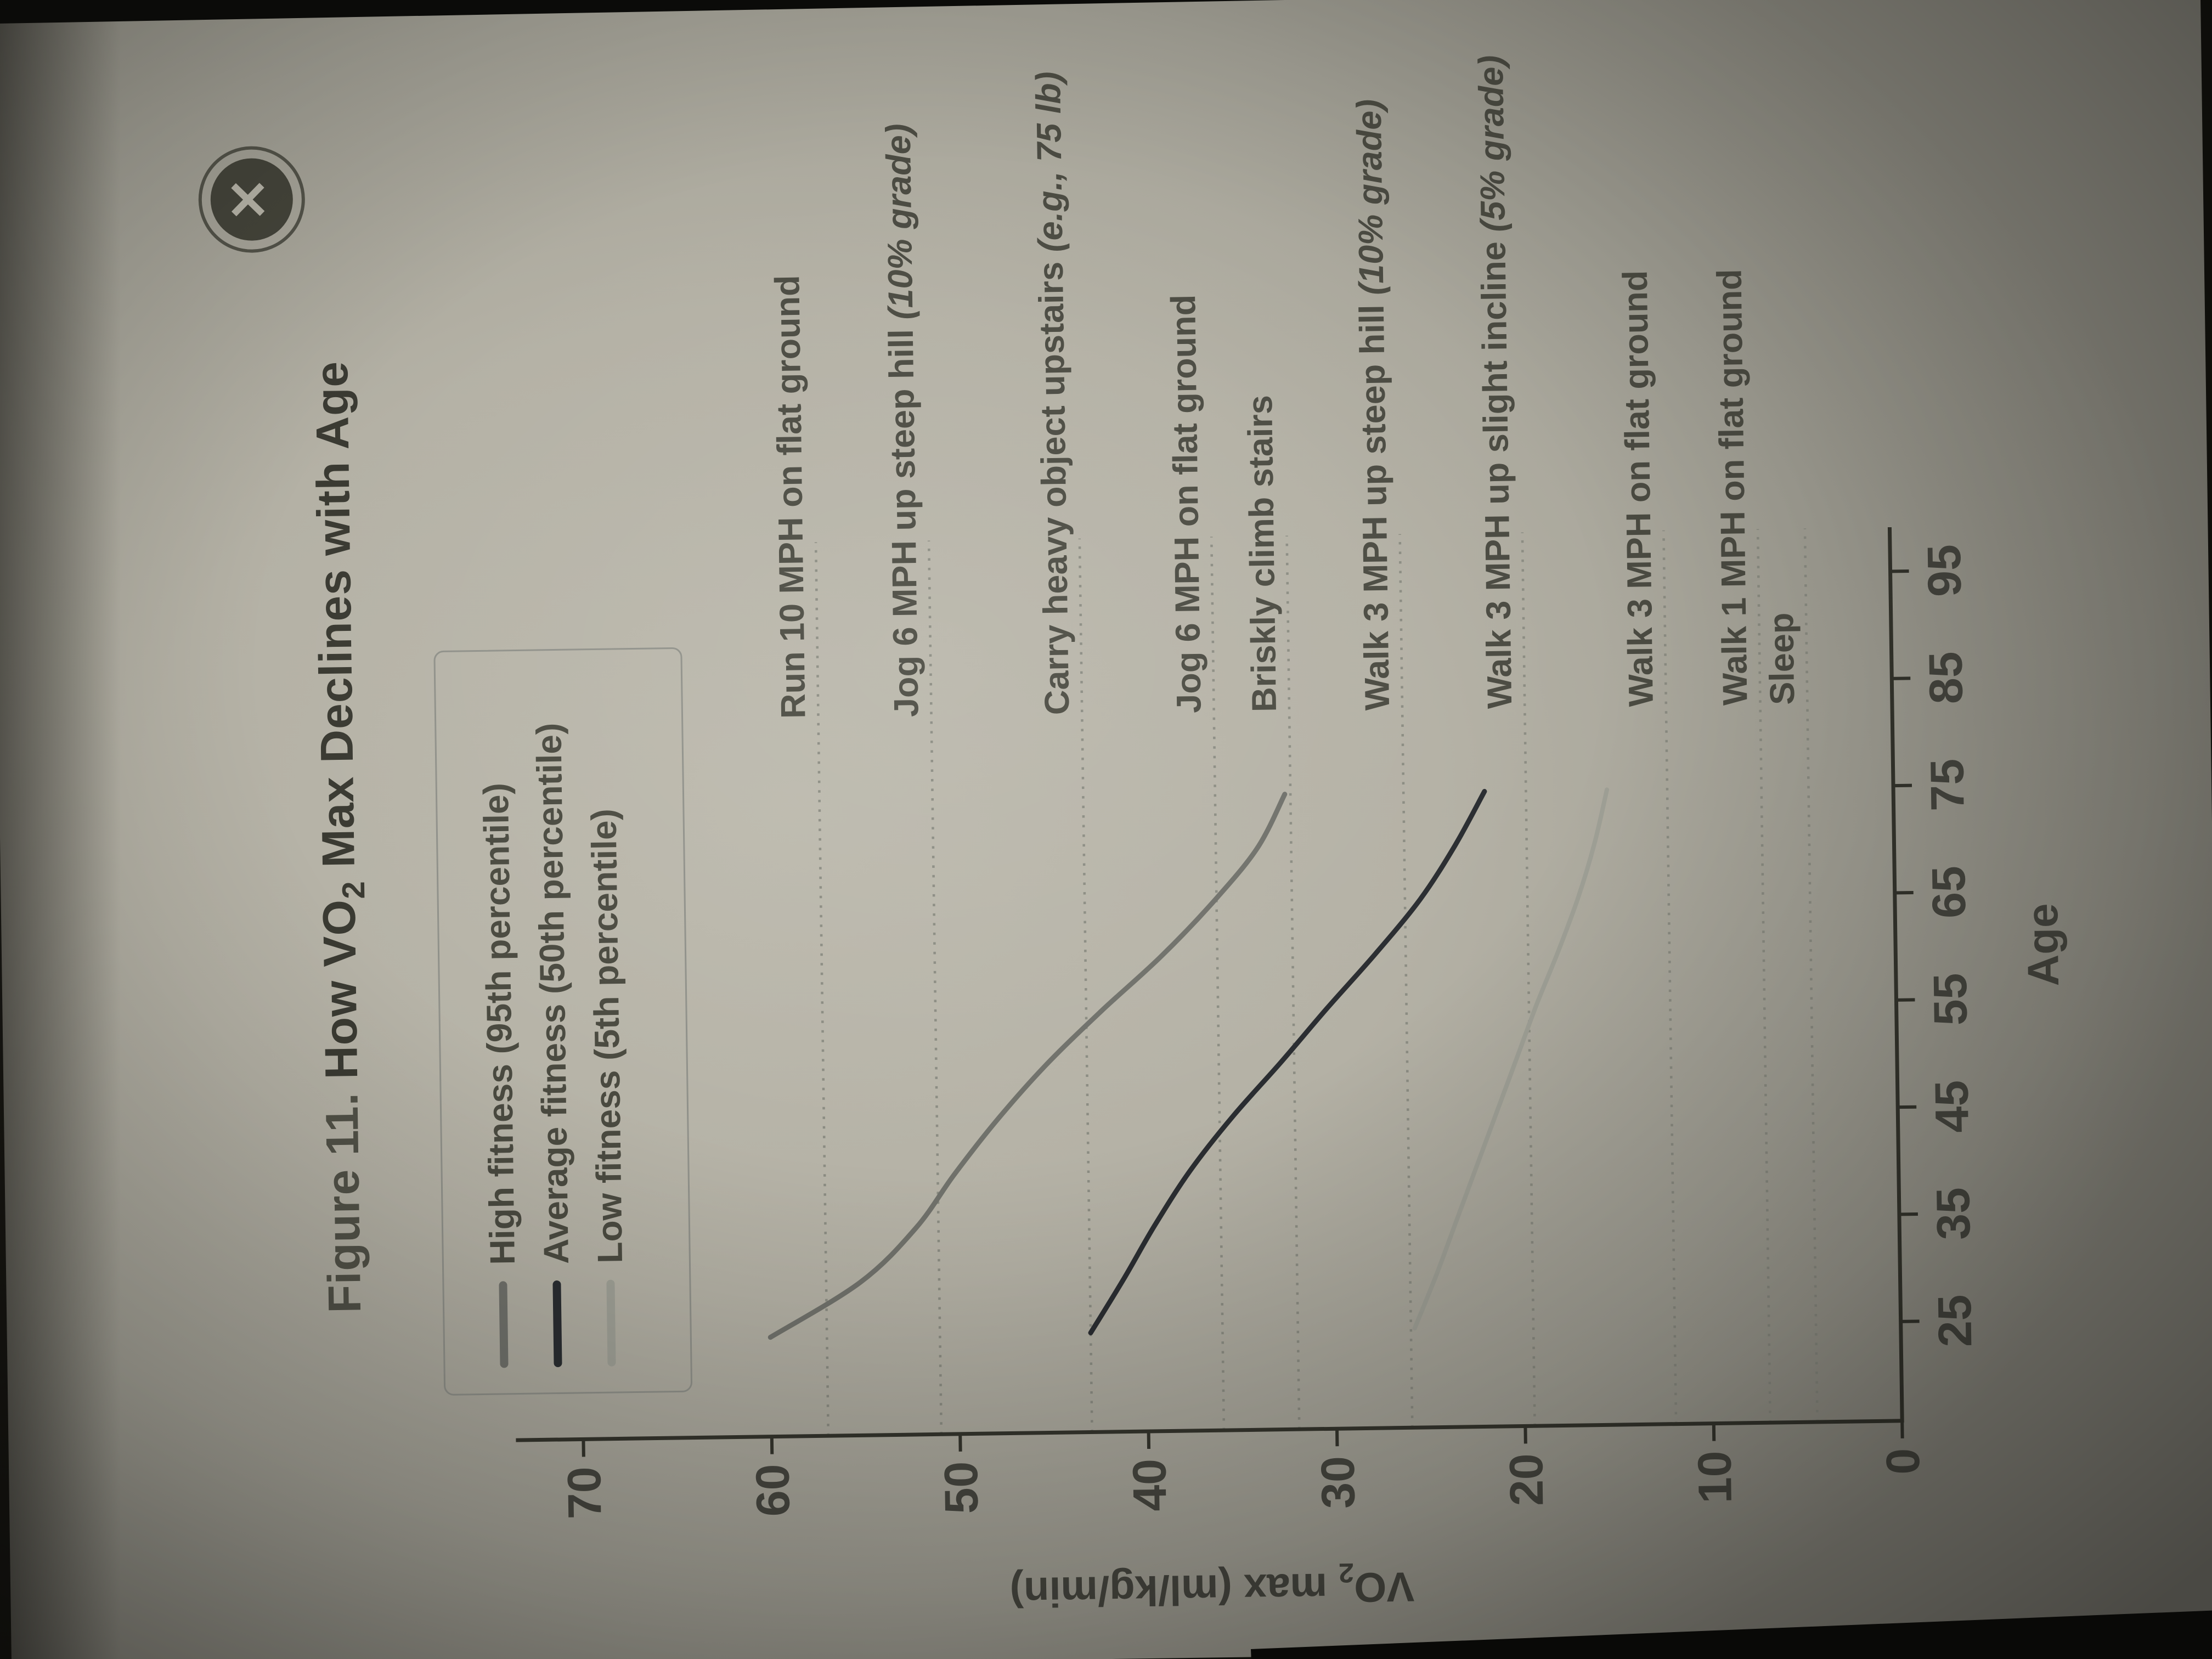  I want to click on x-tick-label: 55, so click(1950, 1000).